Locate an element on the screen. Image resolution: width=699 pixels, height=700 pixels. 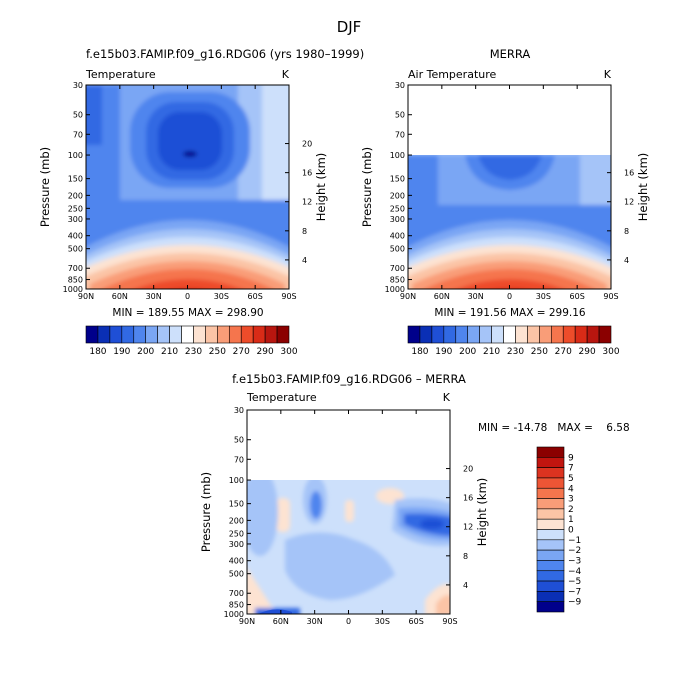
panel-stats: MIN = -14.78 MAX = 6.58 is located at coordinates (554, 428).